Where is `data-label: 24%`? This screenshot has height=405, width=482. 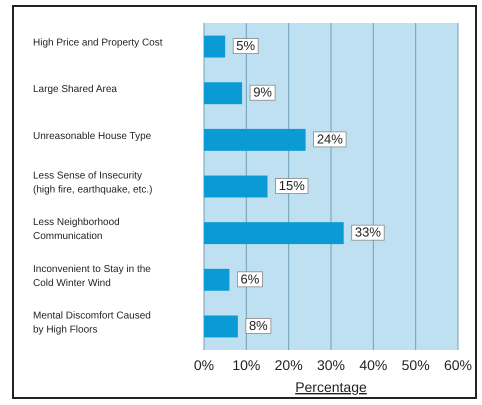
data-label: 24% is located at coordinates (330, 138).